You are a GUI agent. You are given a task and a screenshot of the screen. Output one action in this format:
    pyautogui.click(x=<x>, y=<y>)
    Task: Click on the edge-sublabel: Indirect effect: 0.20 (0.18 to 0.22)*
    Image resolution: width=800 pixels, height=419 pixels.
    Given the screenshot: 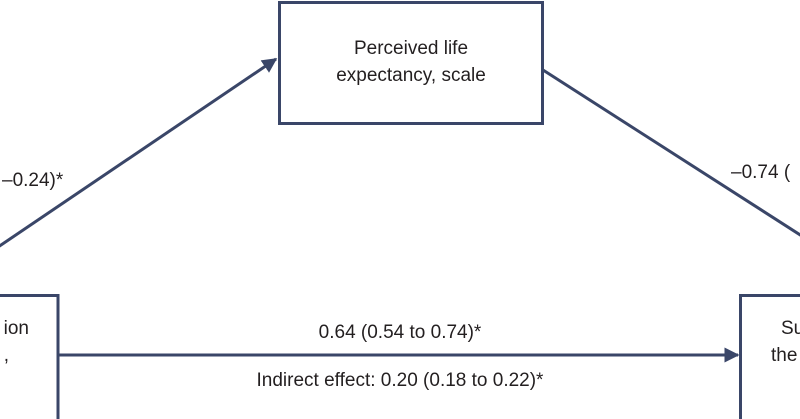 What is the action you would take?
    pyautogui.click(x=401, y=380)
    